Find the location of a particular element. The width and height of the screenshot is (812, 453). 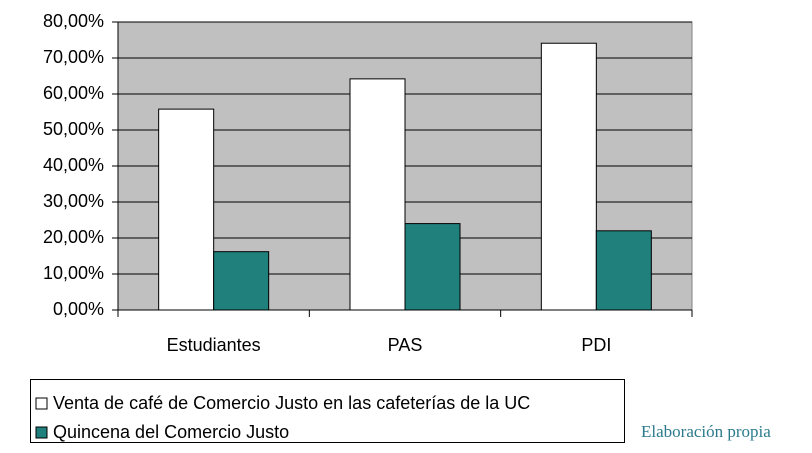

y-tick-label: 70,00% is located at coordinates (73, 57).